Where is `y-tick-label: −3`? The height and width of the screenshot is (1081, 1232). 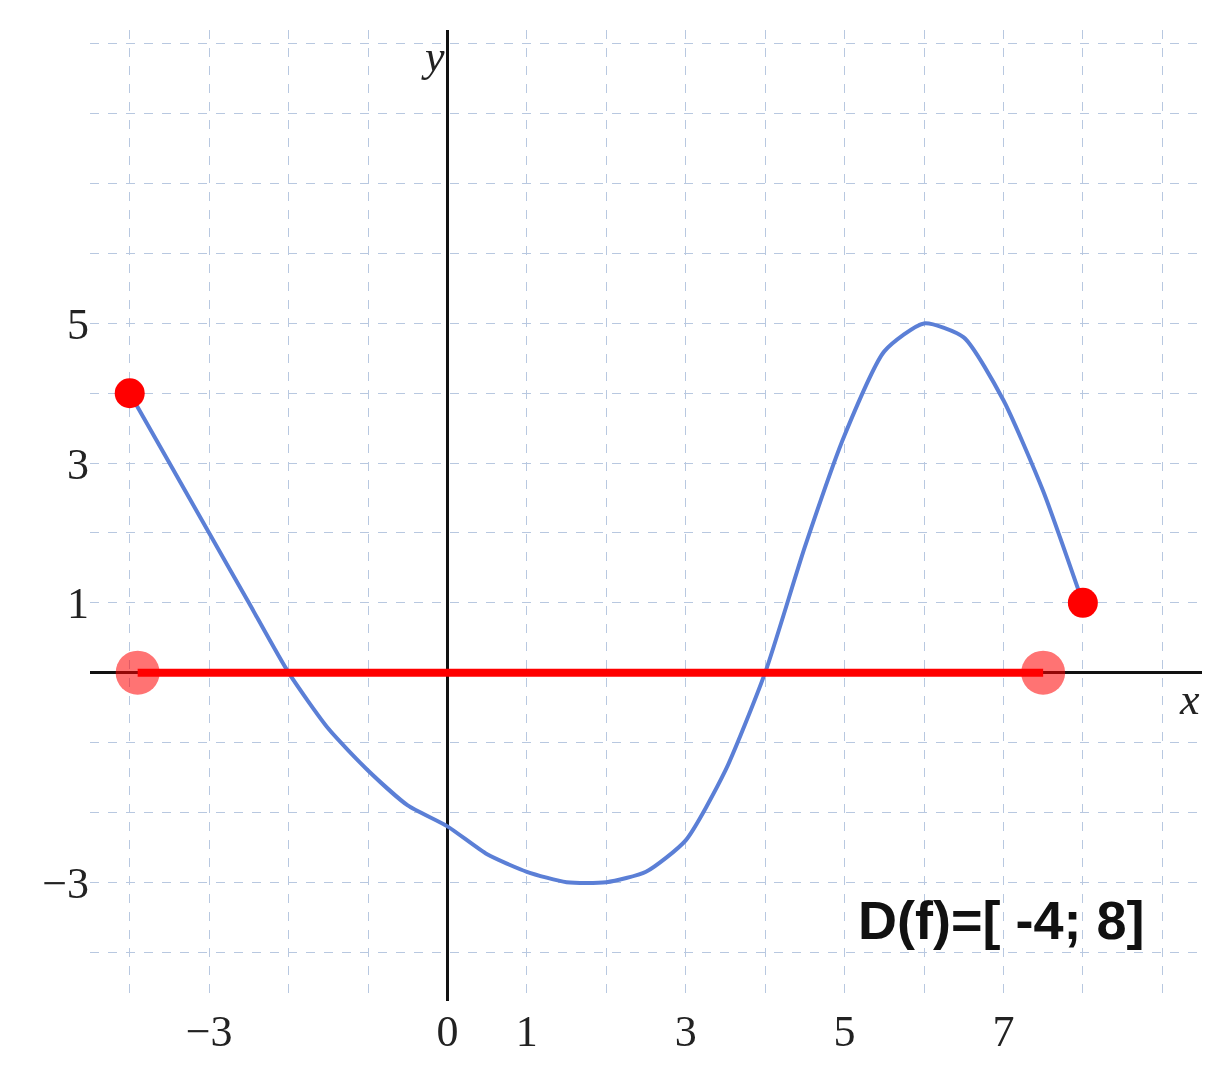 y-tick-label: −3 is located at coordinates (65, 883).